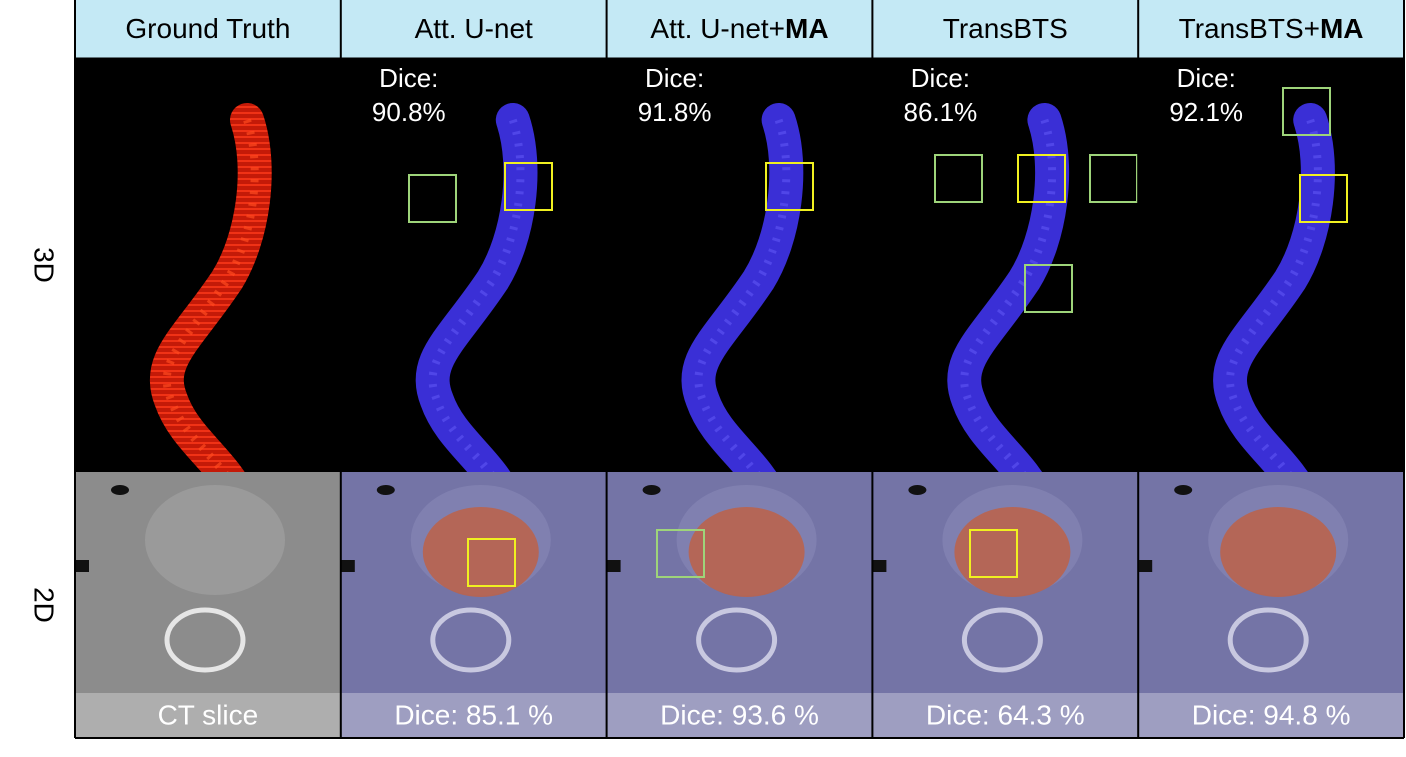 This screenshot has width=1406, height=757. I want to click on dice-value: 92.1%, so click(1206, 112).